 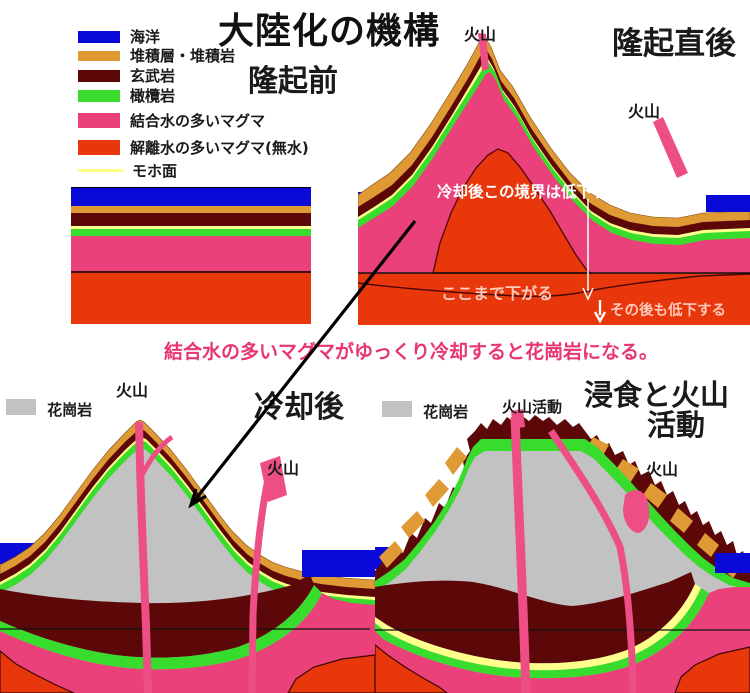 I want to click on hydrous-magma-layer, so click(x=191, y=253).